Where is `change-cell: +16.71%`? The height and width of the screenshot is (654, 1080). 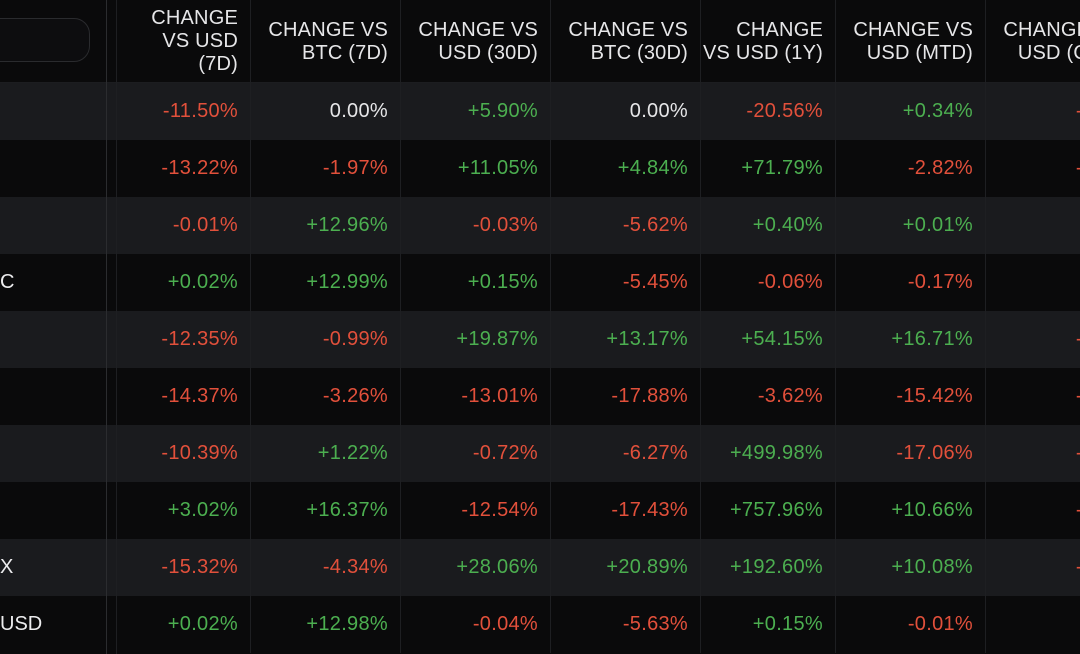 change-cell: +16.71% is located at coordinates (911, 339).